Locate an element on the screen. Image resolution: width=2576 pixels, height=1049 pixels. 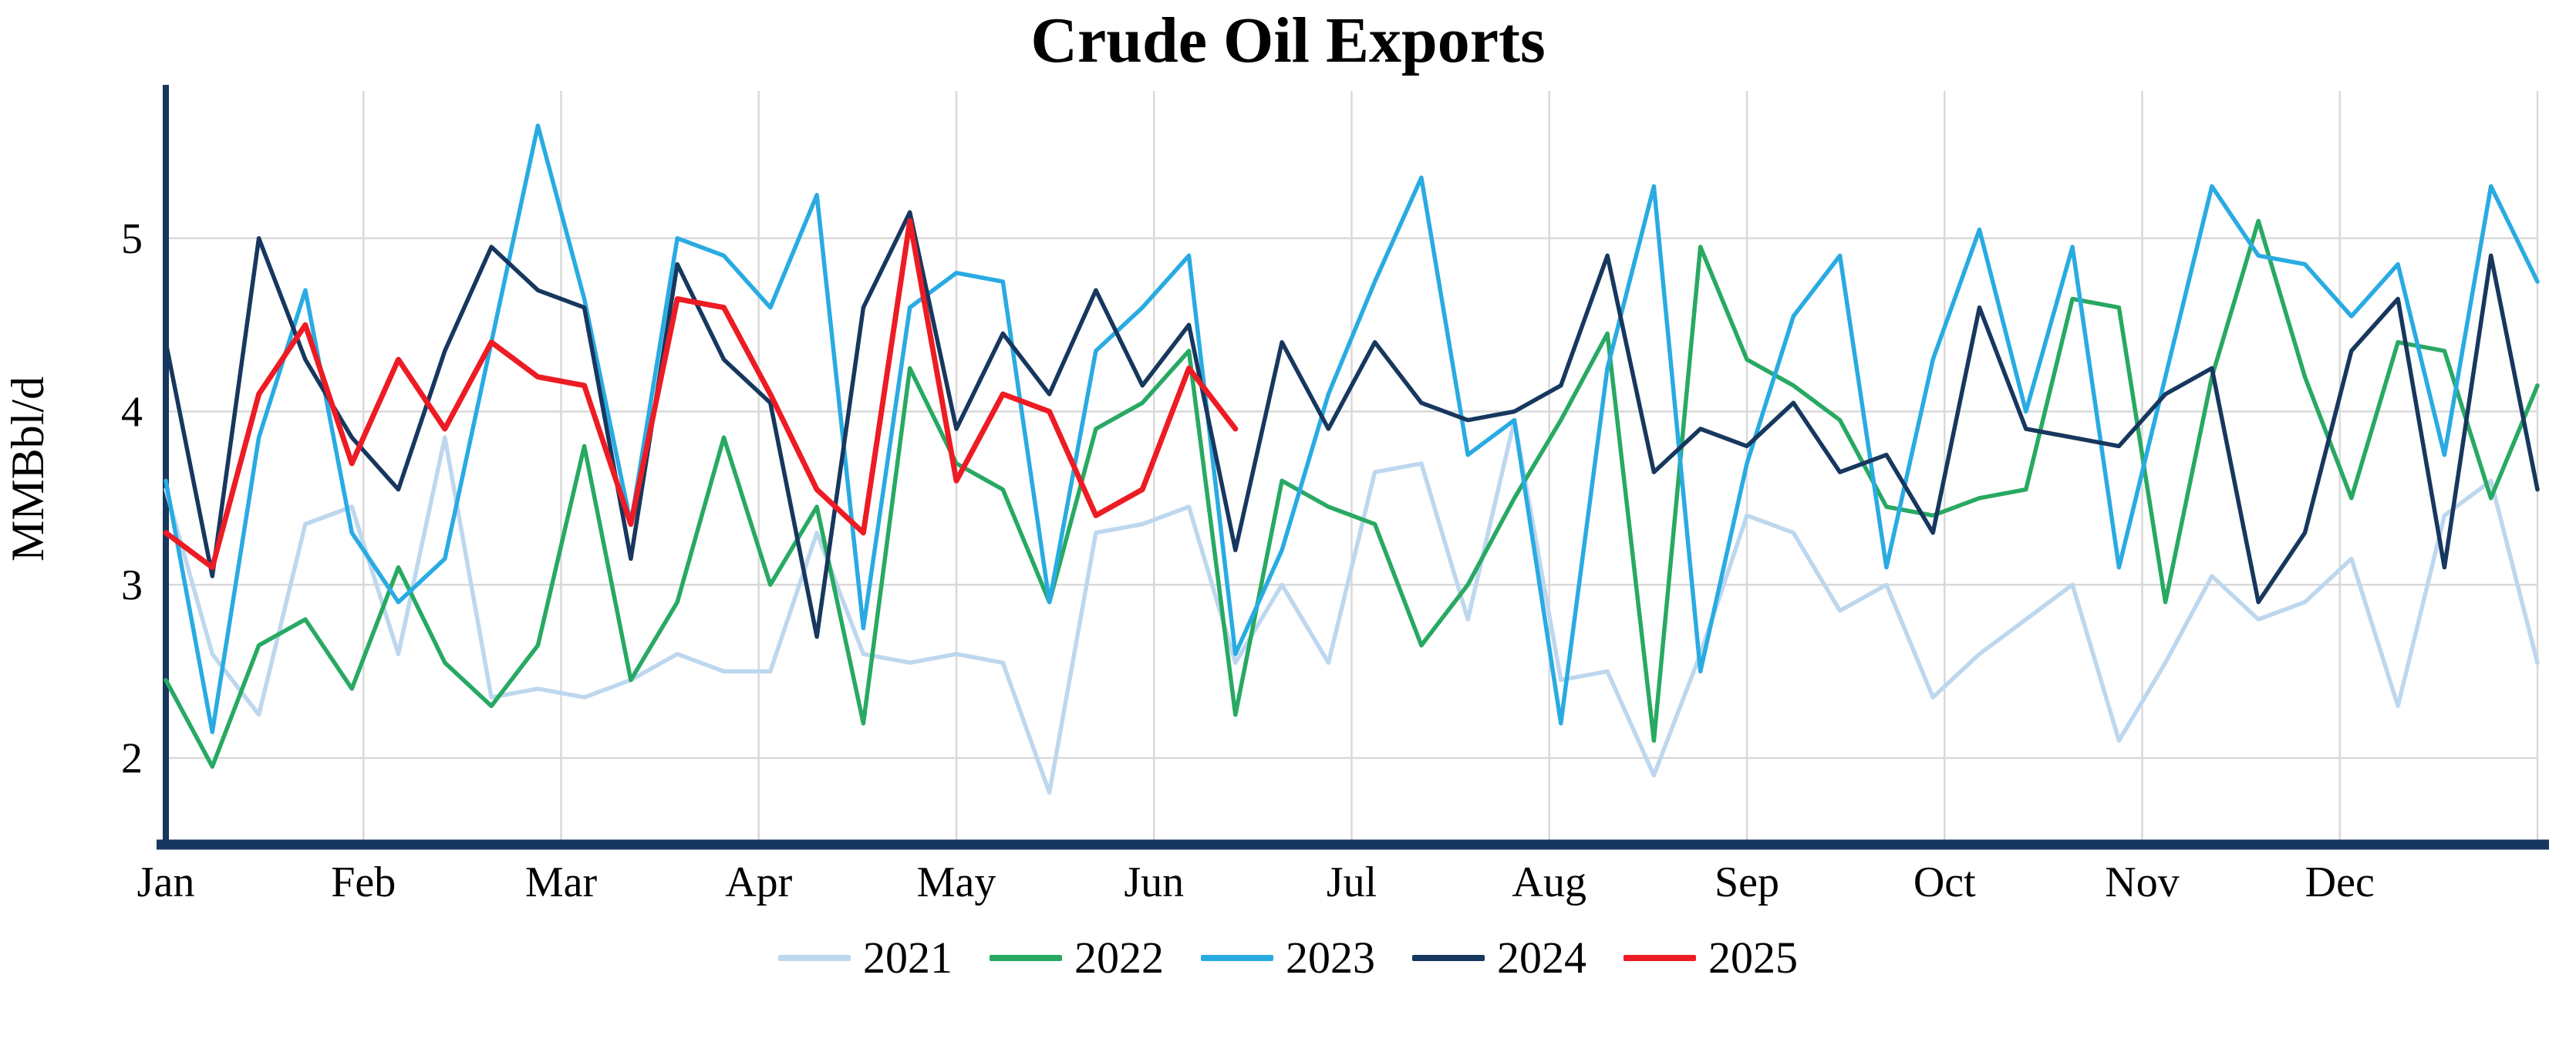
x-tick-label-aug: Aug is located at coordinates (1549, 882).